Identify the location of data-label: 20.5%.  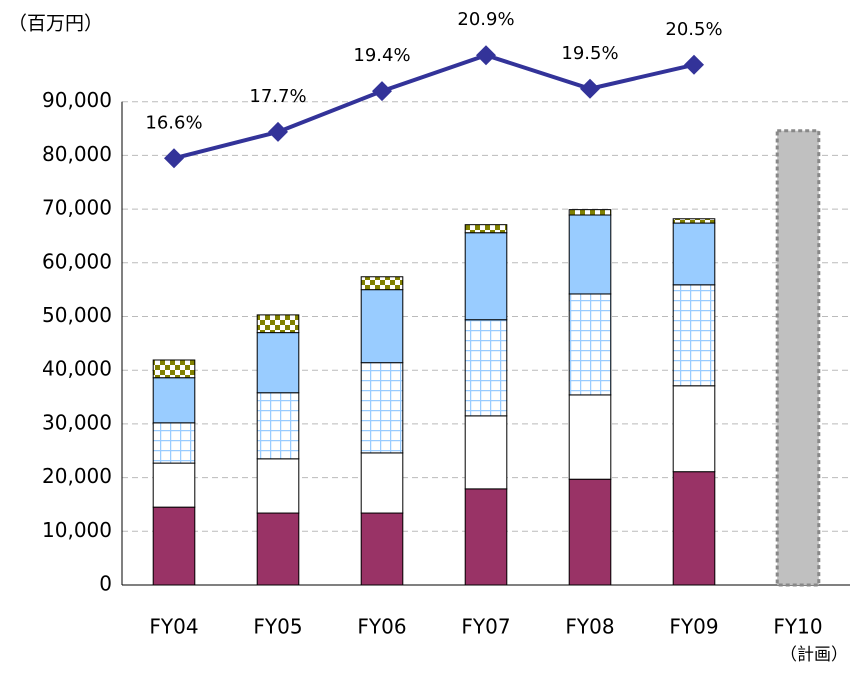
(693, 29).